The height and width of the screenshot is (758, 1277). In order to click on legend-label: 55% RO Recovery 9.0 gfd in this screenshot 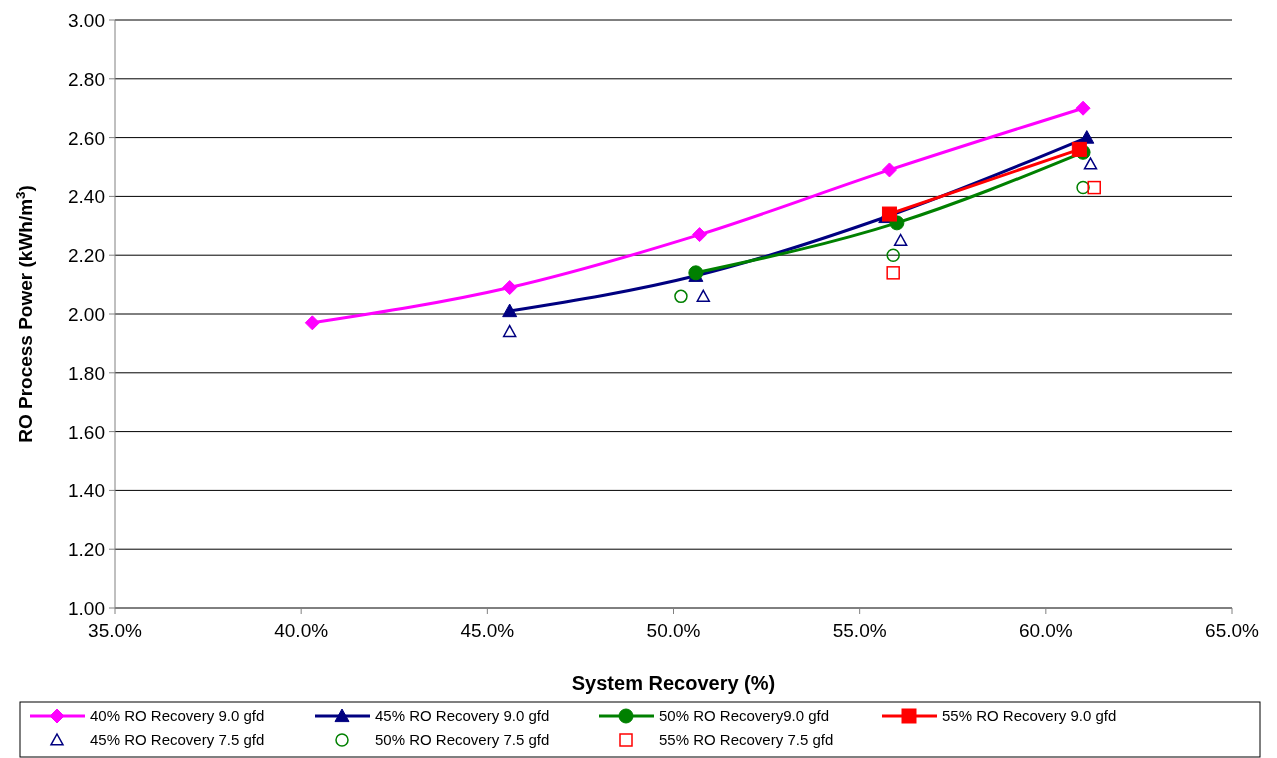, I will do `click(1029, 715)`.